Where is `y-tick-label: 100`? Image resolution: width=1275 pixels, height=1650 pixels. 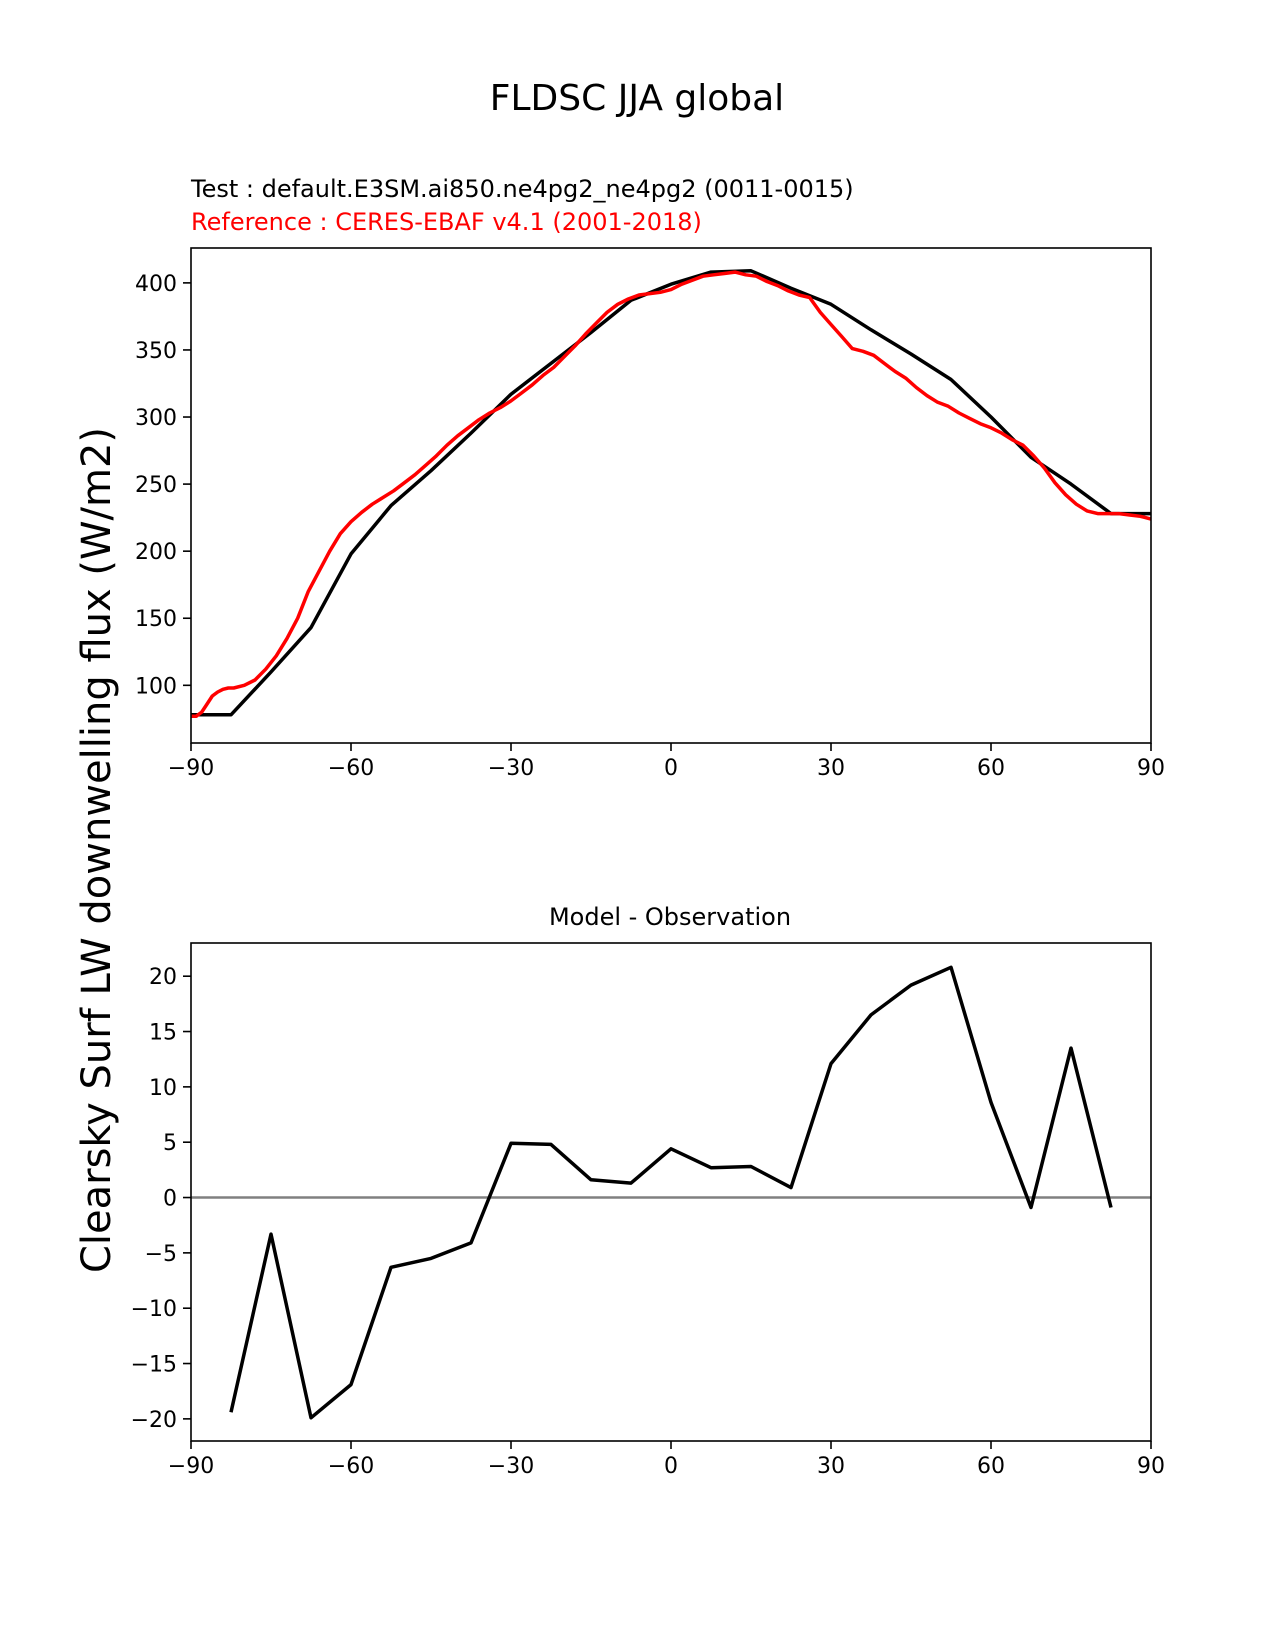
y-tick-label: 100 is located at coordinates (156, 686).